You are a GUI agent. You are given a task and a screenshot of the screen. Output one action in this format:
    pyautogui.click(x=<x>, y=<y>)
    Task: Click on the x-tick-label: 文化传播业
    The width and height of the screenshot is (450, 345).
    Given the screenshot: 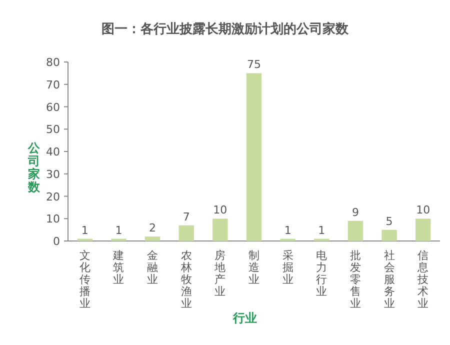 What is the action you would take?
    pyautogui.click(x=84, y=279)
    